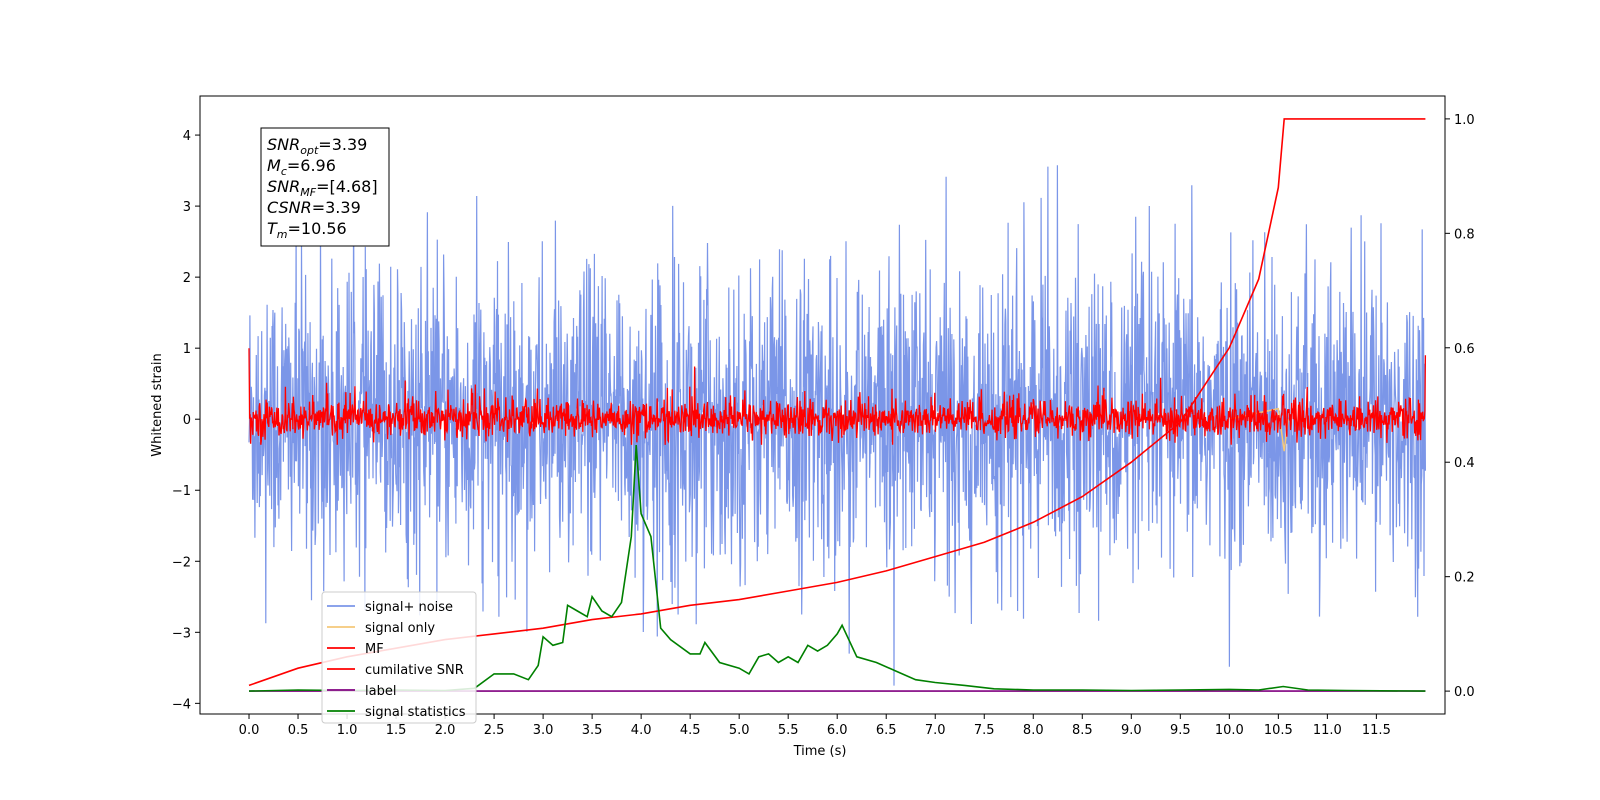 The image size is (1600, 800). I want to click on y-tick-label: −1, so click(181, 491).